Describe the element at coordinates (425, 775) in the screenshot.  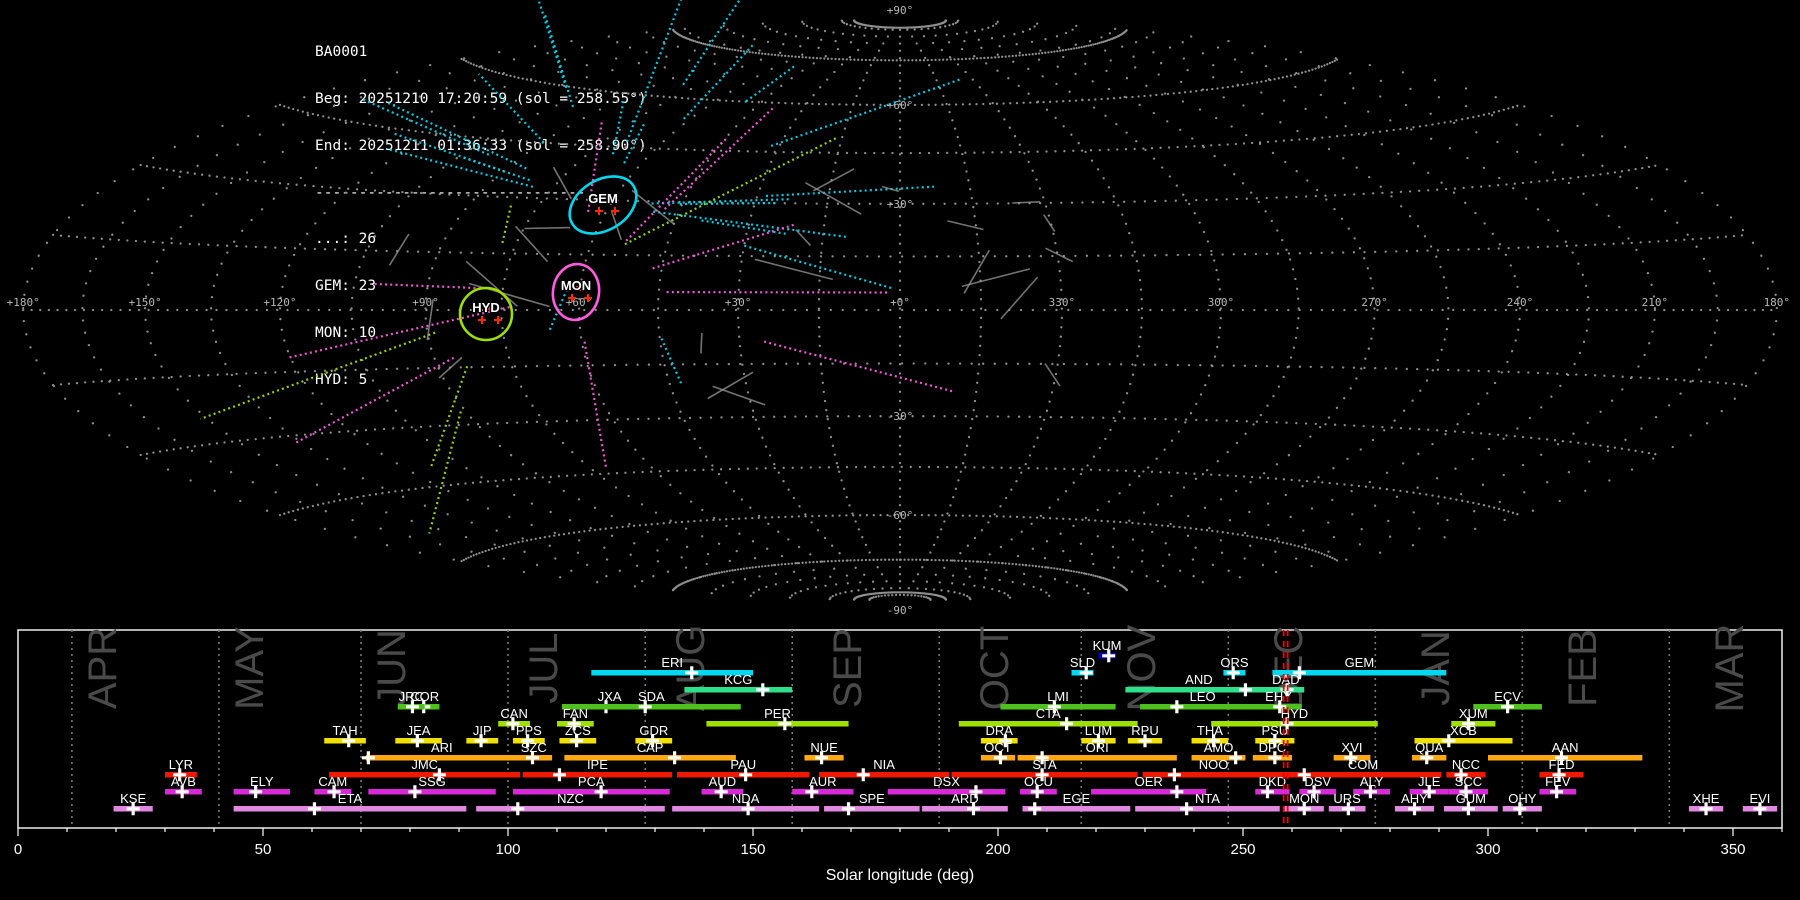
I see `shower-bar-jmc` at that location.